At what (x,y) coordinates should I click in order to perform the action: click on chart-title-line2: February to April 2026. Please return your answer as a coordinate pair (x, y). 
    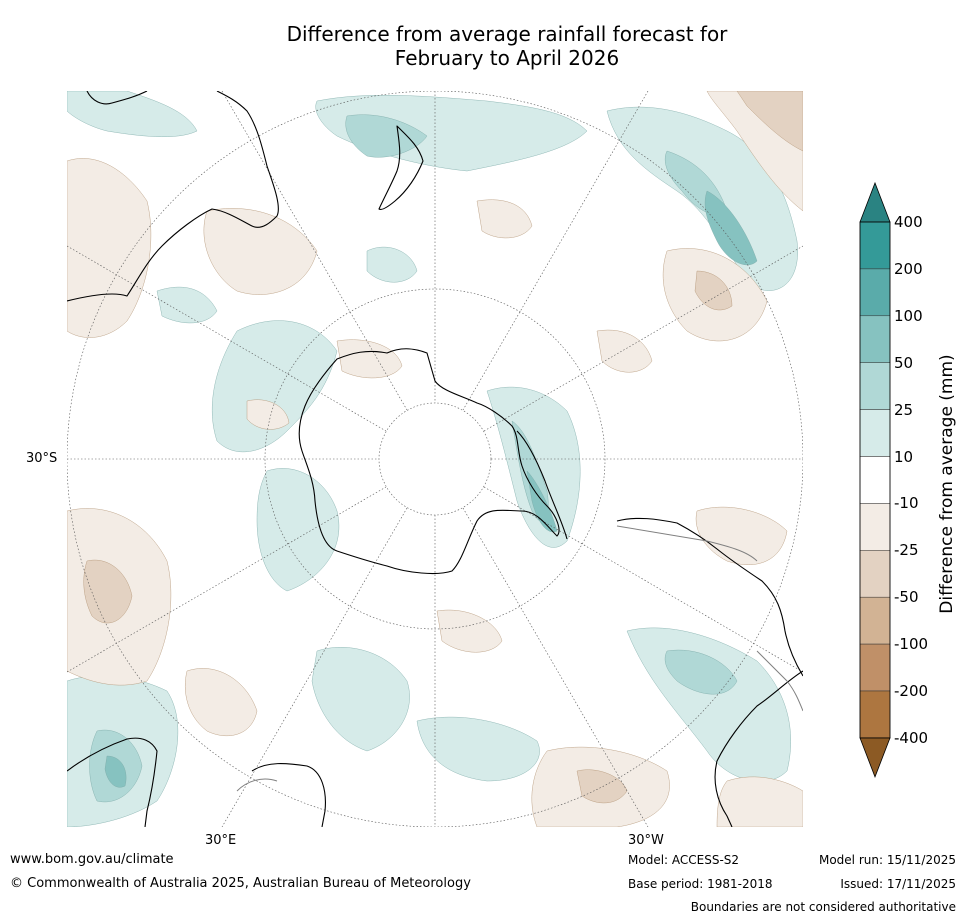
    Looking at the image, I should click on (507, 58).